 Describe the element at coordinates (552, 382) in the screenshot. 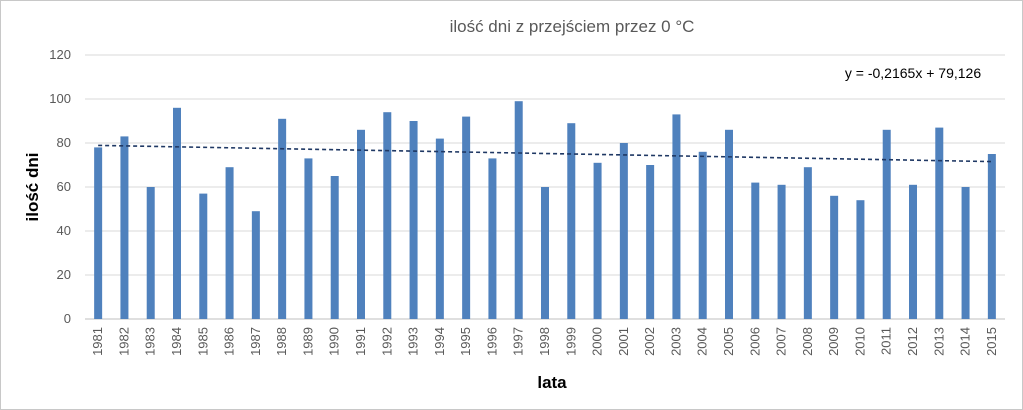

I see `x-axis-title: lata` at that location.